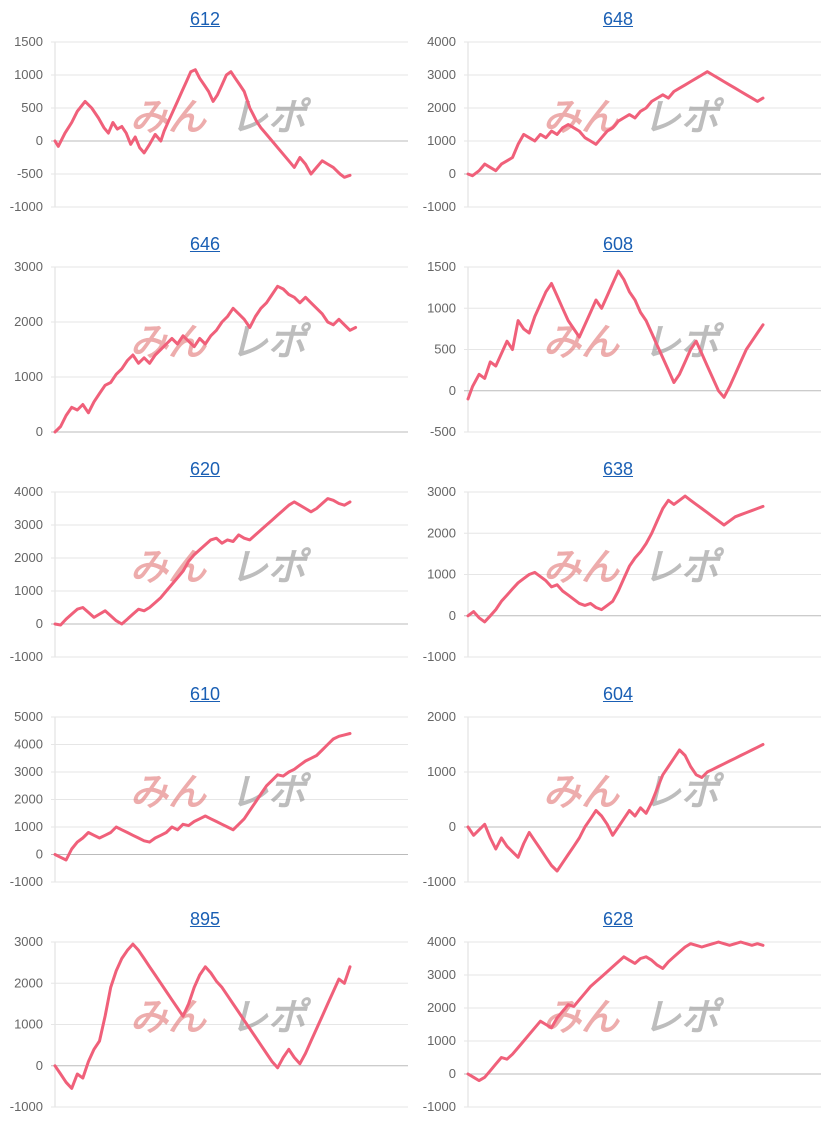 The image size is (821, 1124). What do you see at coordinates (205, 469) in the screenshot?
I see `chart-title-link: 620` at bounding box center [205, 469].